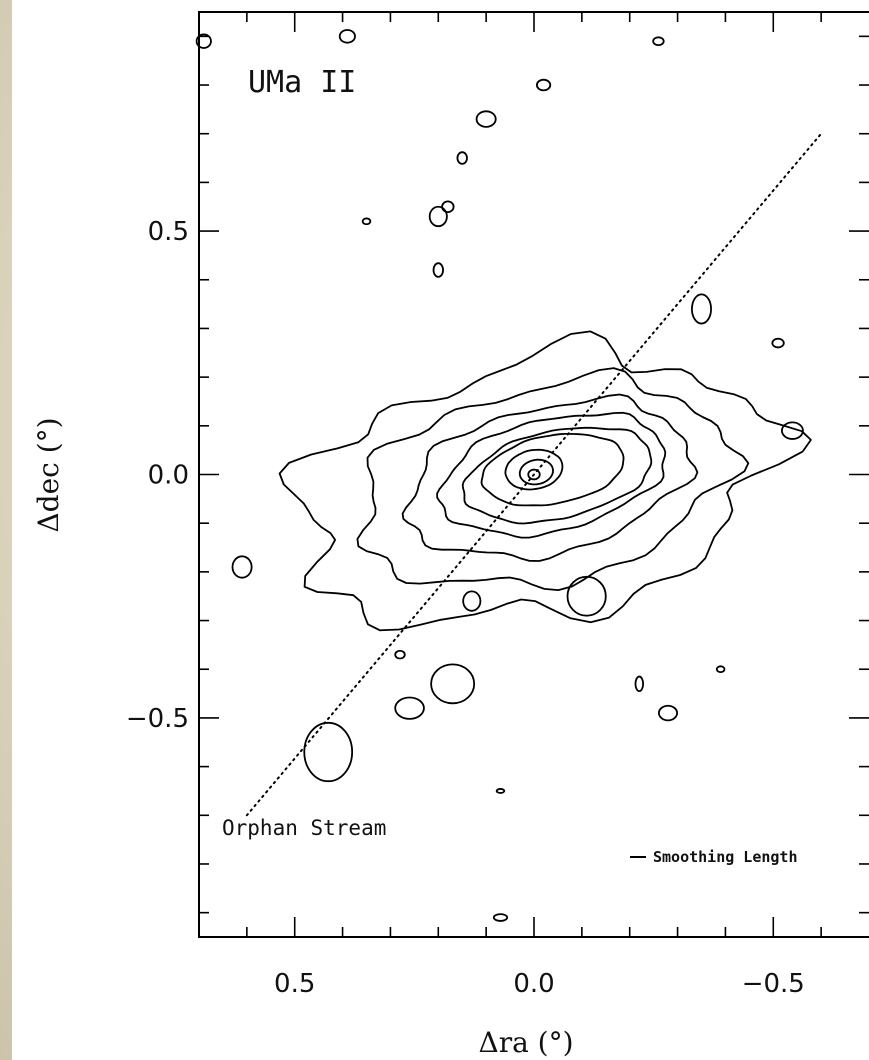 The image size is (869, 1060). I want to click on y-tick-label: 0.5, so click(168, 232).